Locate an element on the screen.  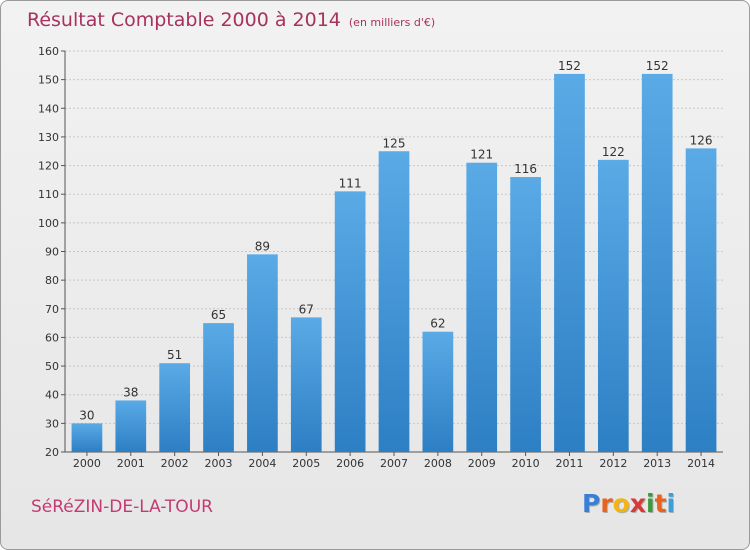
proxiti-logo: Proxiti is located at coordinates (628, 503).